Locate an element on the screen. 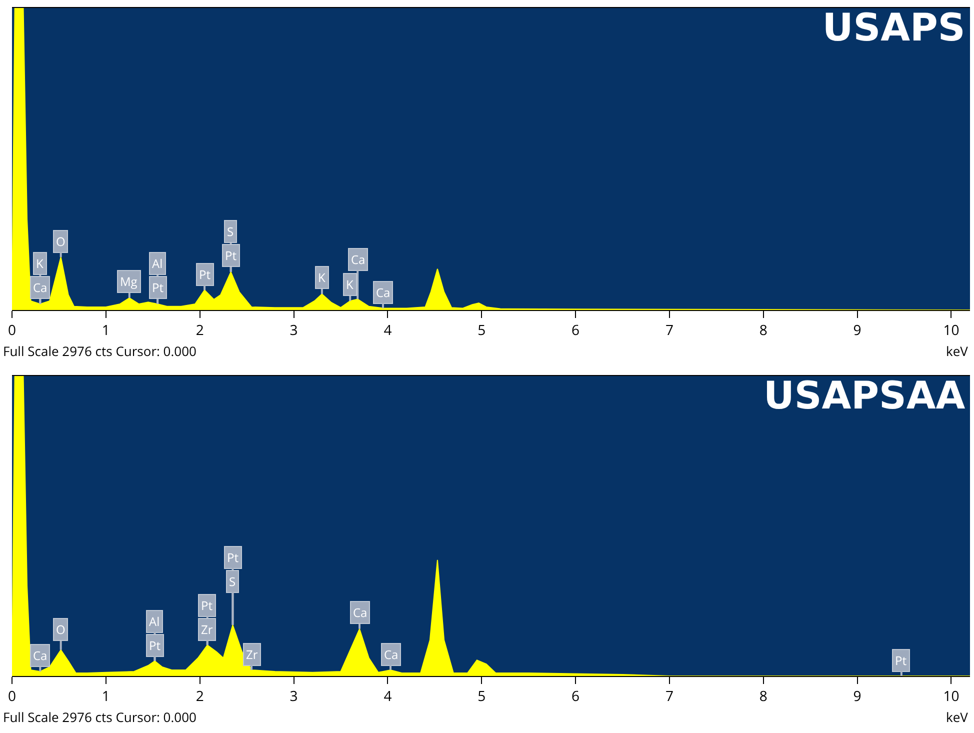 This screenshot has height=733, width=974. chart-title: USAPS is located at coordinates (894, 28).